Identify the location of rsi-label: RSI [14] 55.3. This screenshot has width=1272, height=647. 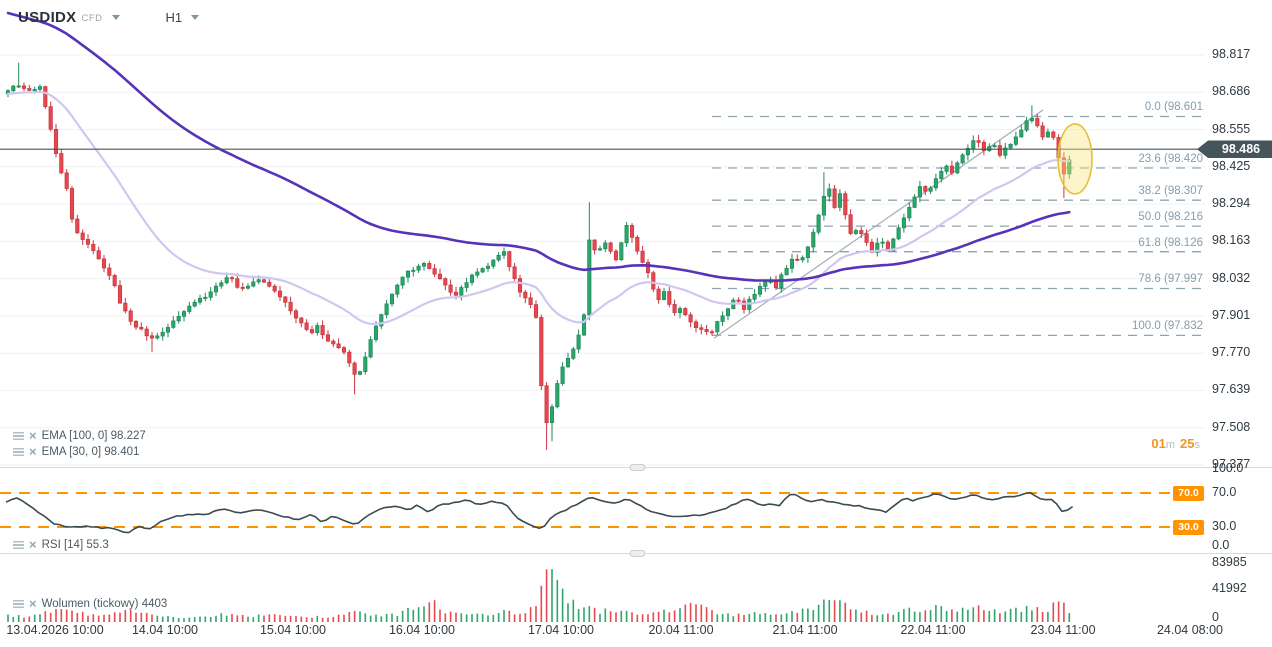
(75, 544).